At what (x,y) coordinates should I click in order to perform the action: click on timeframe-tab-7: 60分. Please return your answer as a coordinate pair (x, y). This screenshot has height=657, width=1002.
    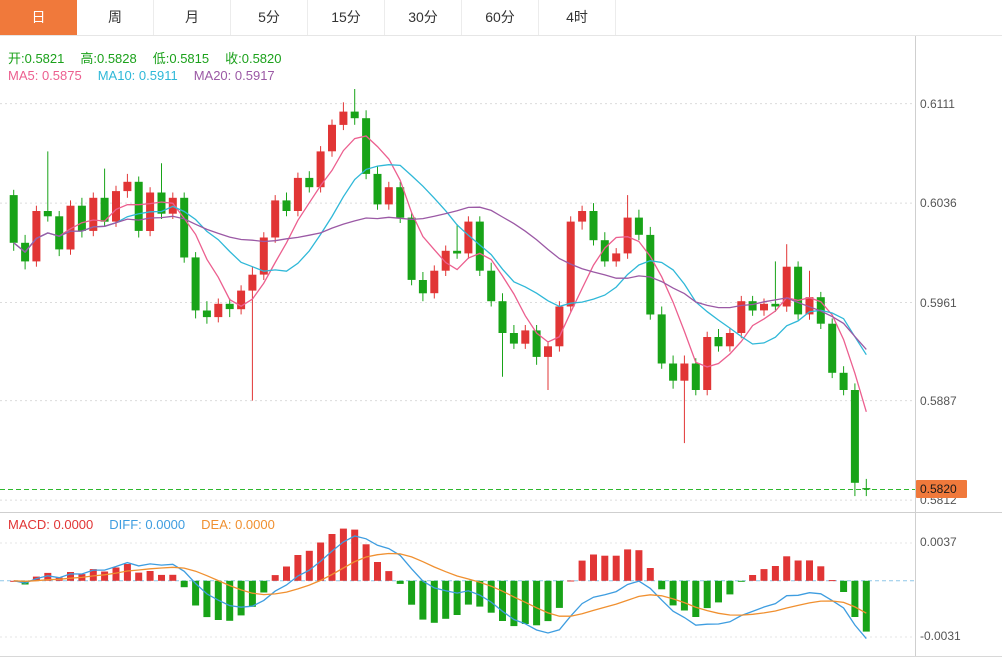
    Looking at the image, I should click on (500, 17).